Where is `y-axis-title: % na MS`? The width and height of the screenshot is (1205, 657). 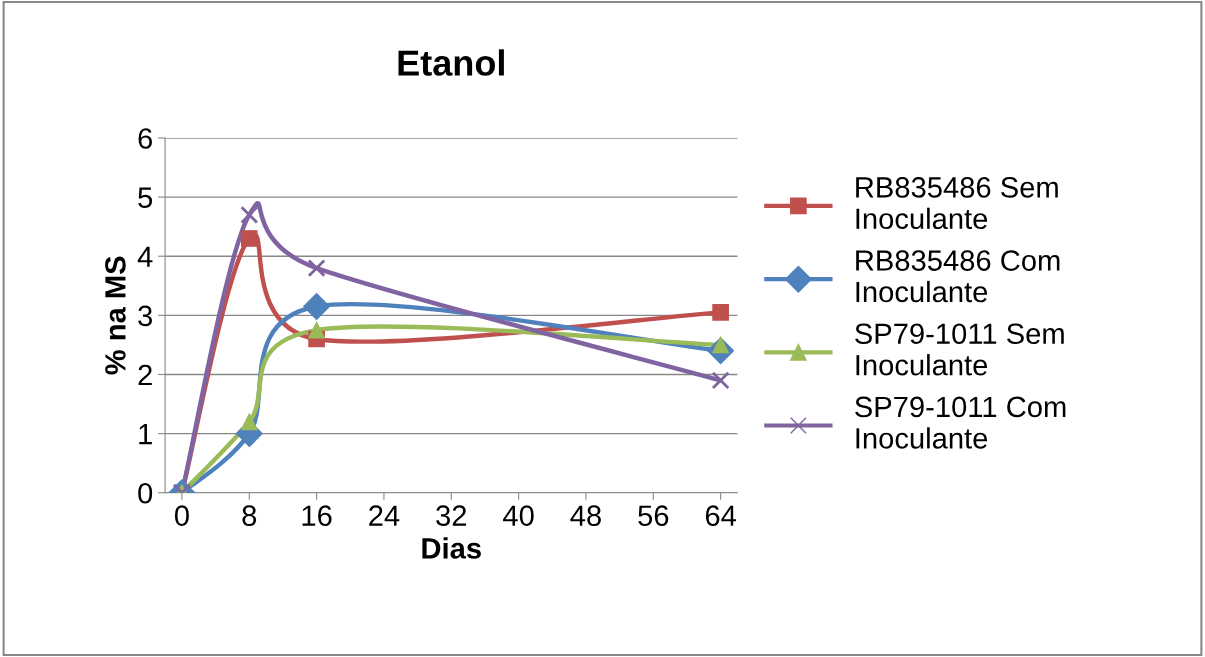 y-axis-title: % na MS is located at coordinates (115, 315).